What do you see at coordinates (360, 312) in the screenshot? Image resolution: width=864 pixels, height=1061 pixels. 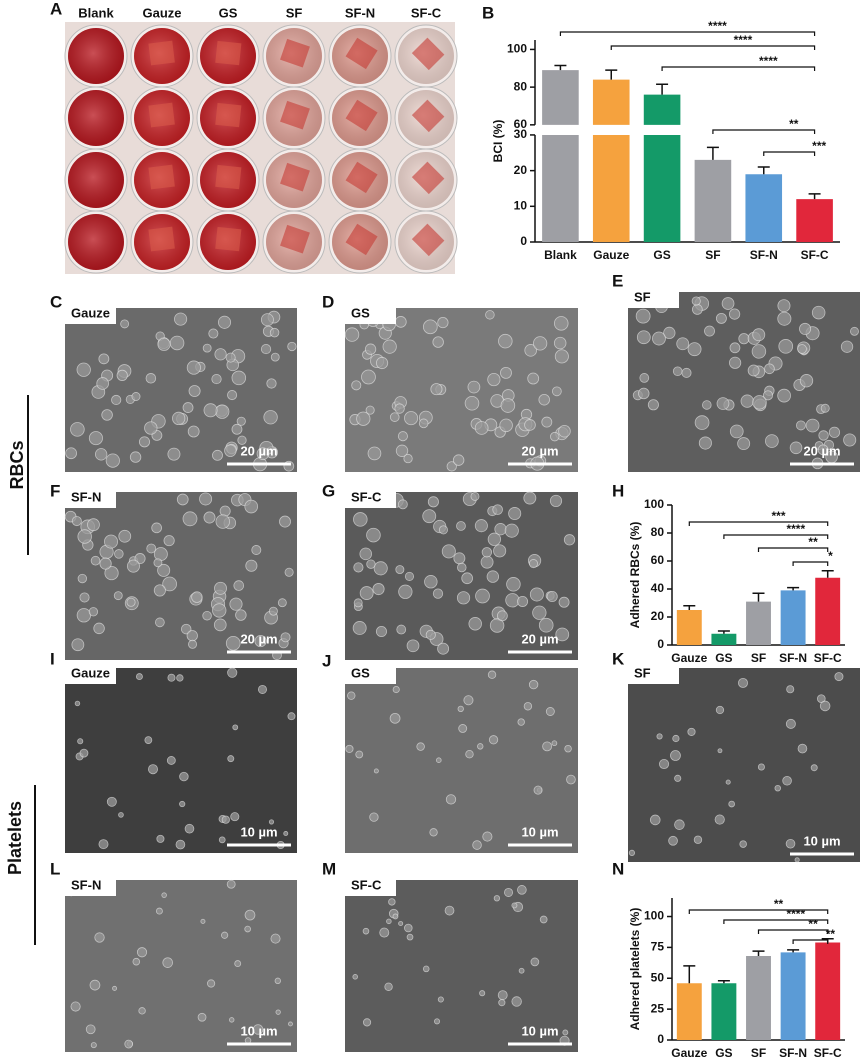 I see `image-label: GS` at bounding box center [360, 312].